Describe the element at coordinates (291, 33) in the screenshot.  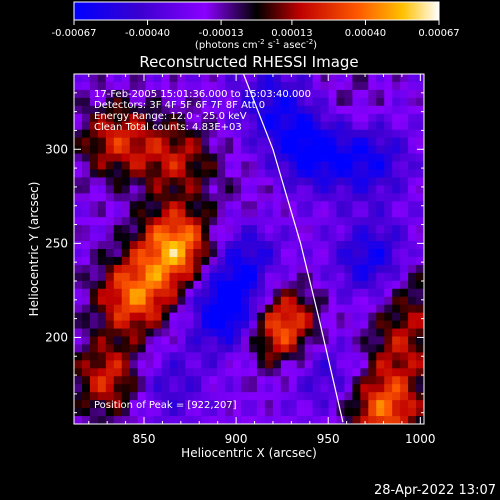
I see `colorbar-tick-label: 0.00013` at that location.